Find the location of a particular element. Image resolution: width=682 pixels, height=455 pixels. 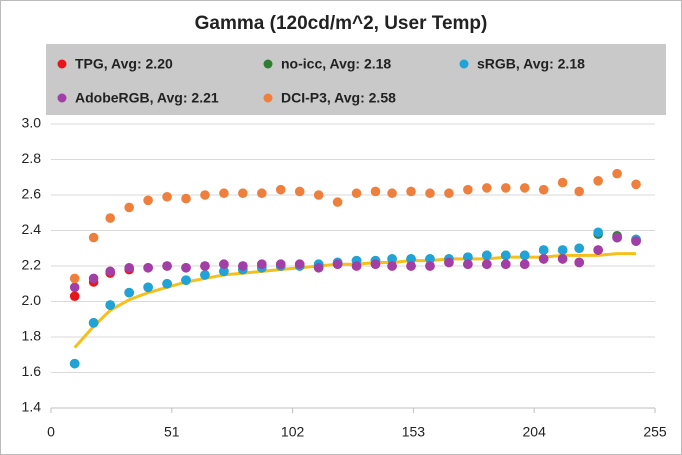

legend-label: AdobeRGB, Avg: 2.21 is located at coordinates (147, 98).